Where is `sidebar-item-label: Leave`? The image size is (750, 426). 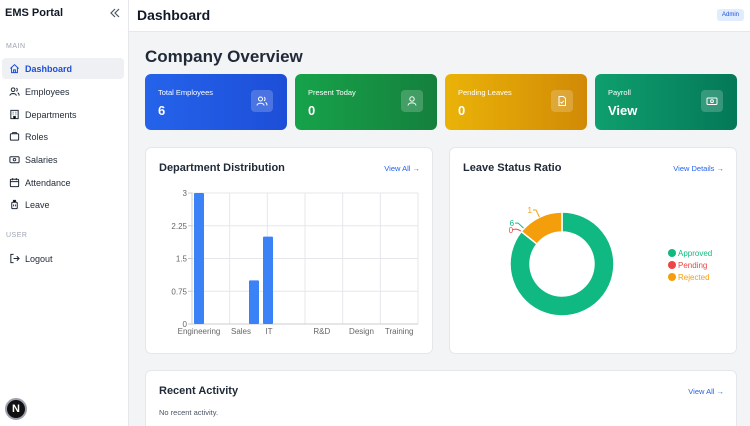 sidebar-item-label: Leave is located at coordinates (37, 204).